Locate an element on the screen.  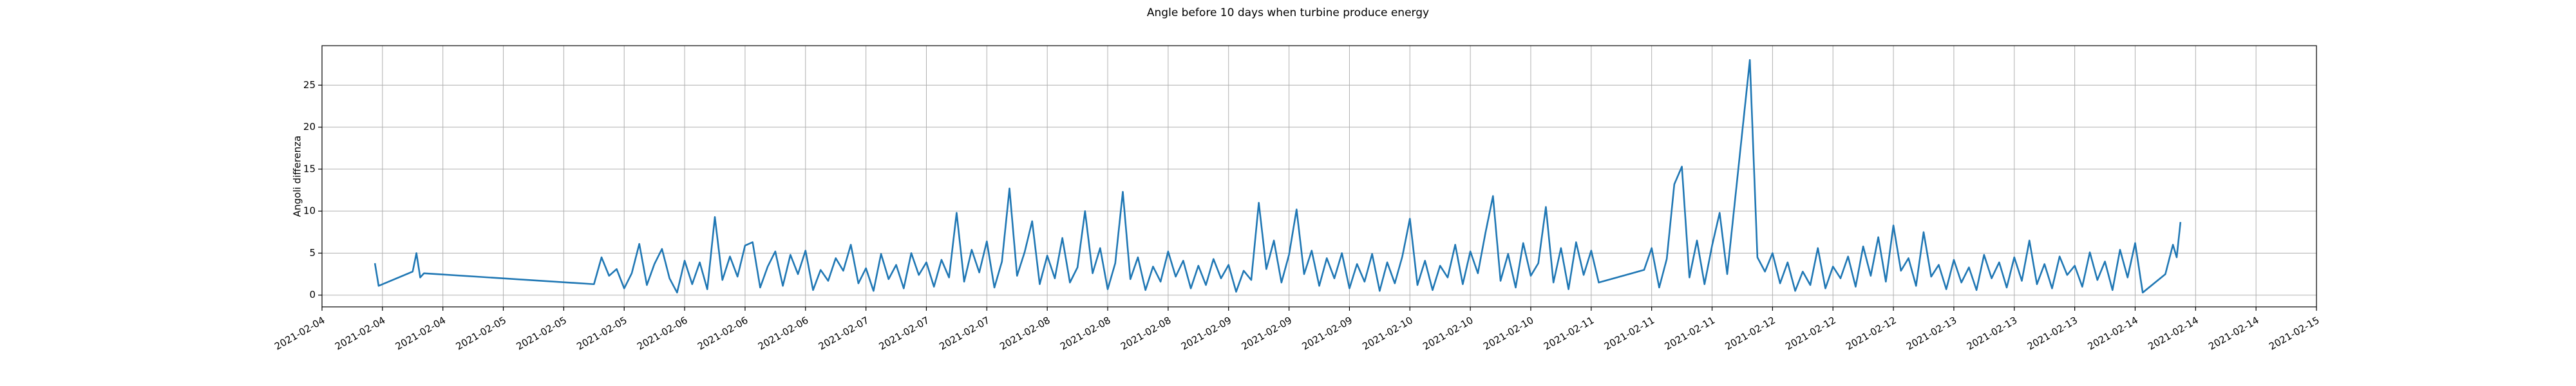
y-tick-label: 15 is located at coordinates (309, 168).